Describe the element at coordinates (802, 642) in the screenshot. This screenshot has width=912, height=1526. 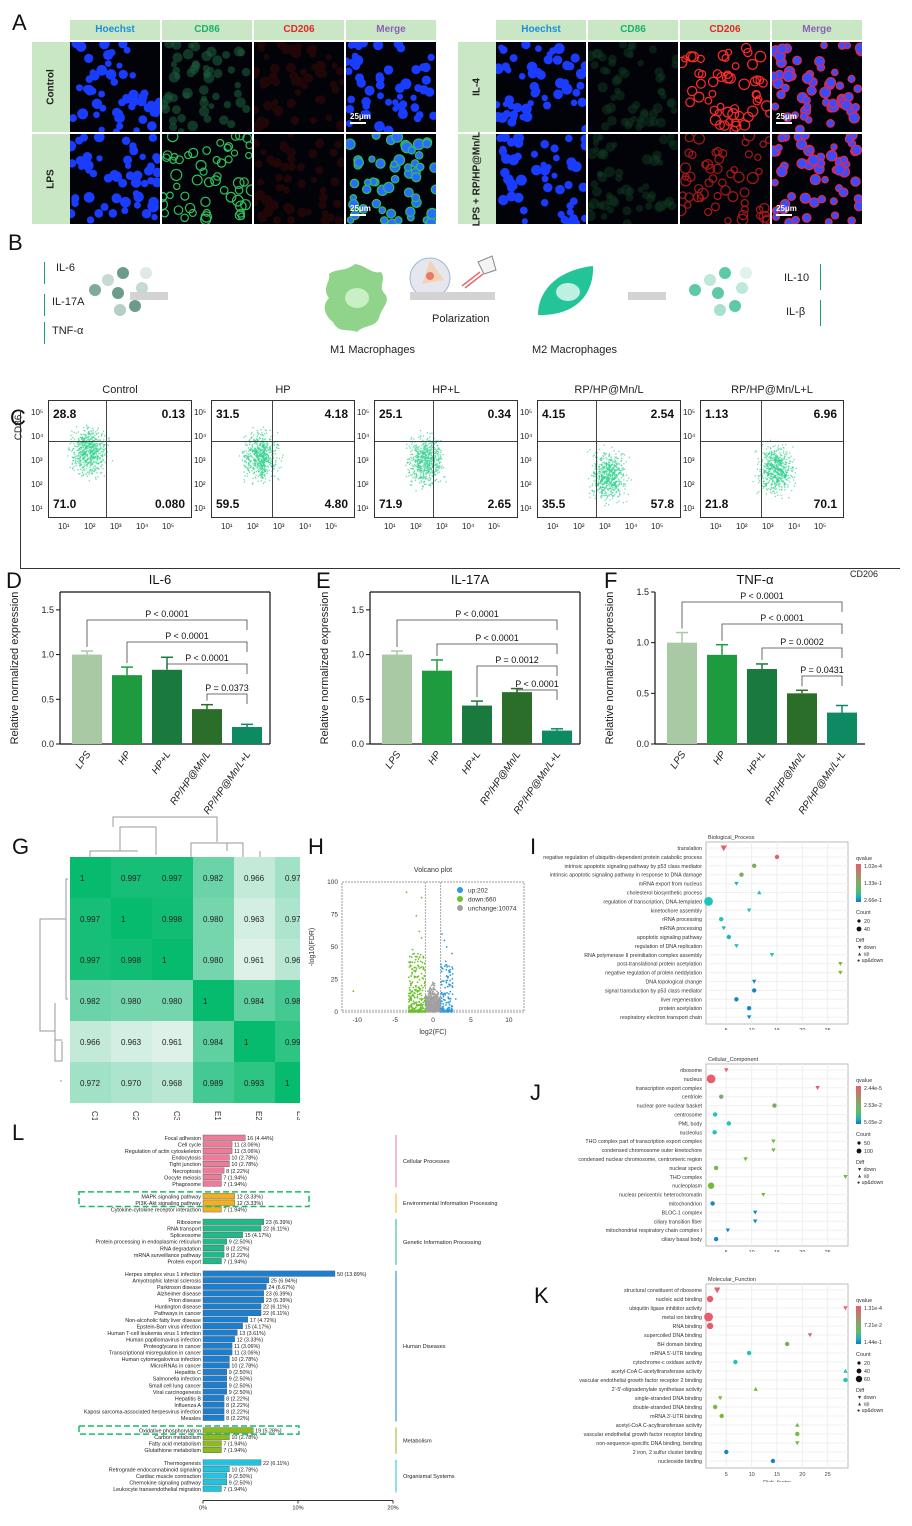
I see `p-value-label: P = 0.0002` at that location.